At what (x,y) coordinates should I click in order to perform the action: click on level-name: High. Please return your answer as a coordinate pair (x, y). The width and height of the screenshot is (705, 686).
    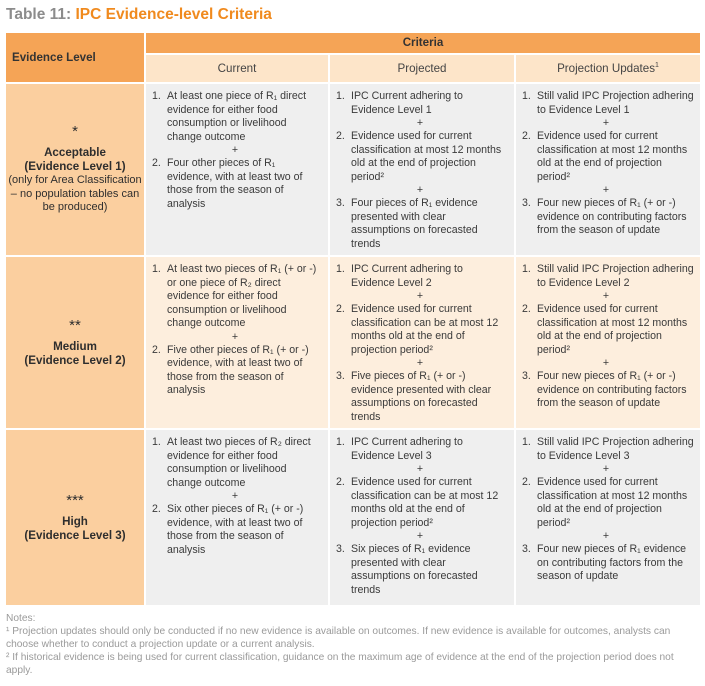
    Looking at the image, I should click on (75, 521).